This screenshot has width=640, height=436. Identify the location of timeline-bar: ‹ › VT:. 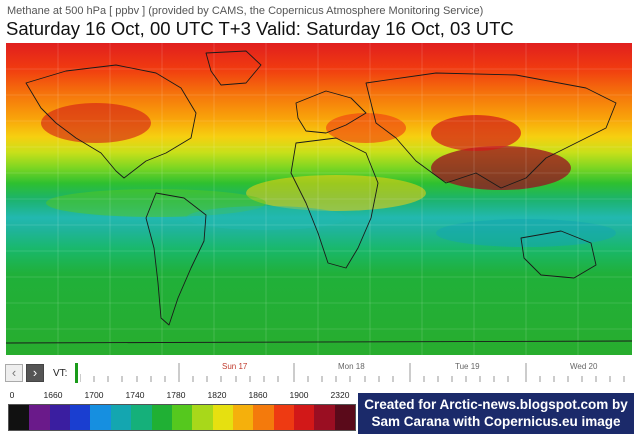
(320, 373).